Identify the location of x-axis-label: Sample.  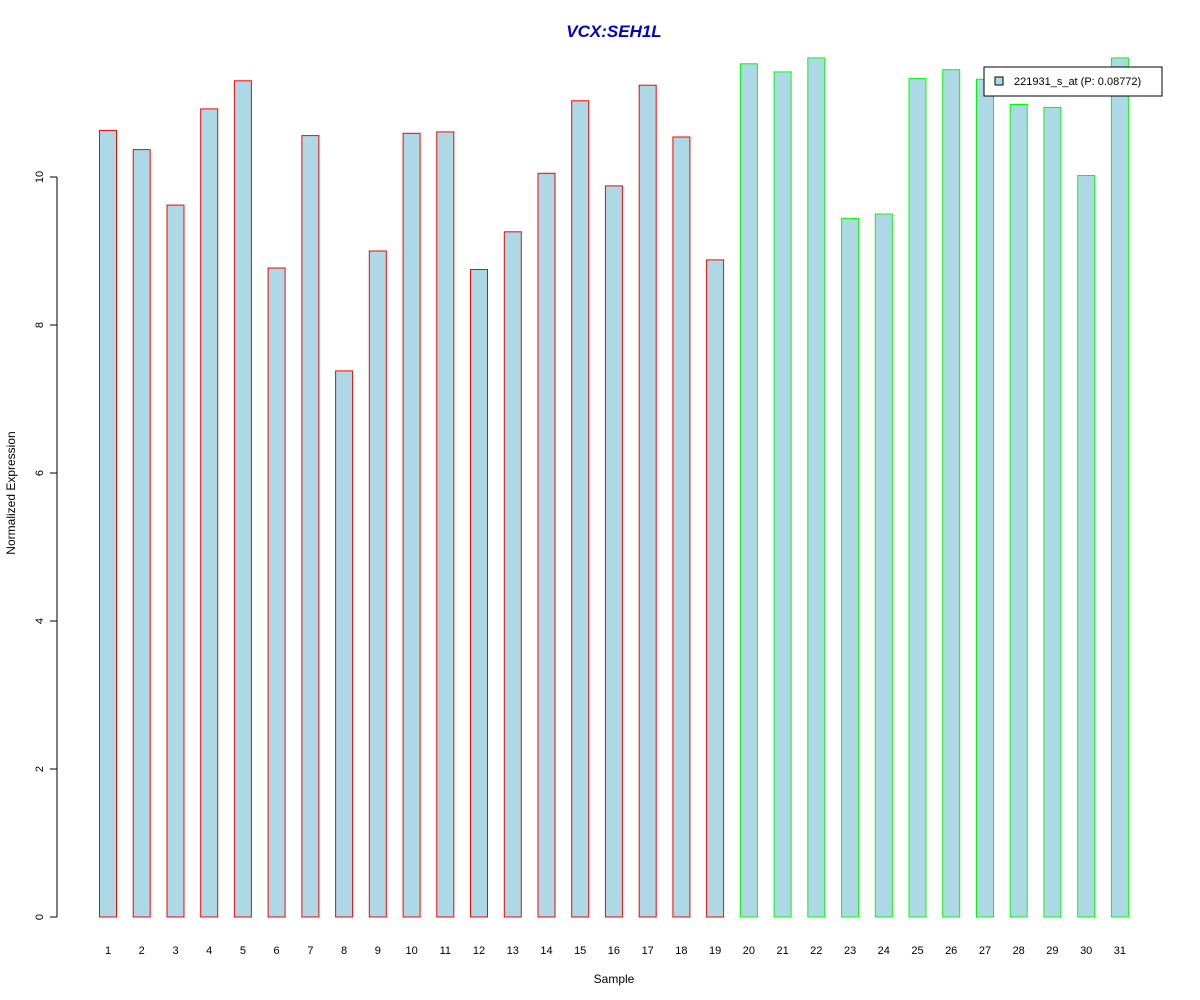
(614, 979).